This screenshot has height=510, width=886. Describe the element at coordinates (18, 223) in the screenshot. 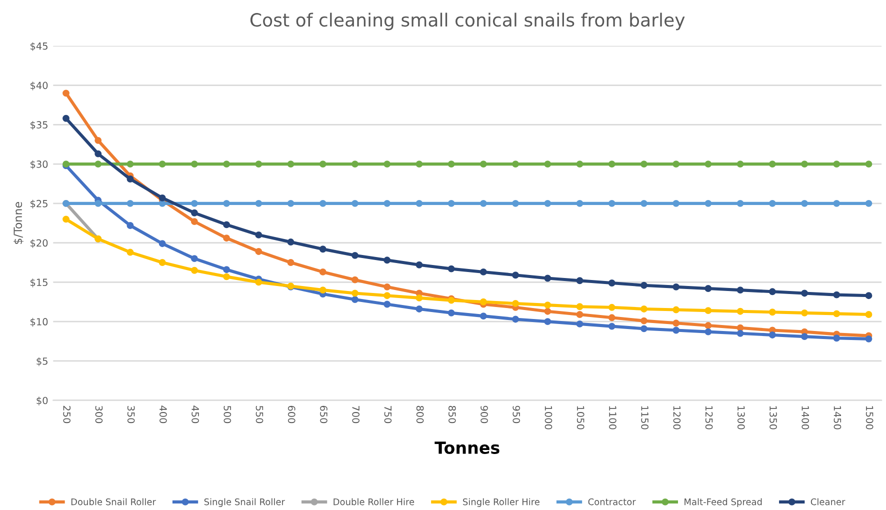

I see `y-axis-title: $/Tonne` at that location.